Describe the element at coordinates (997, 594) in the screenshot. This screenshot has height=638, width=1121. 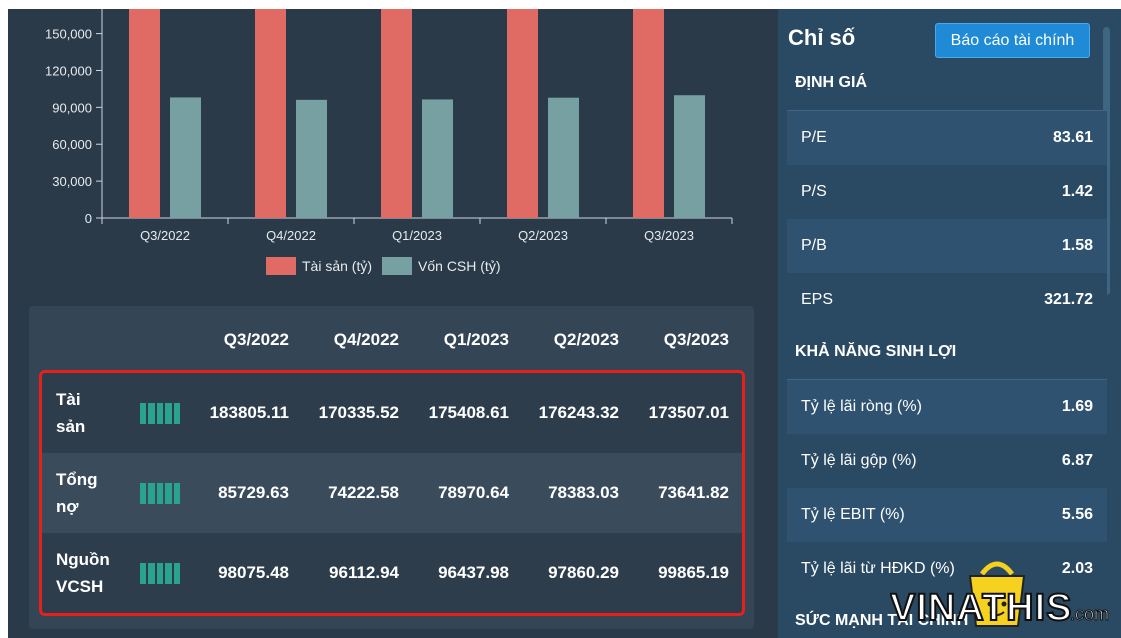
I see `shopping-bag-icon` at that location.